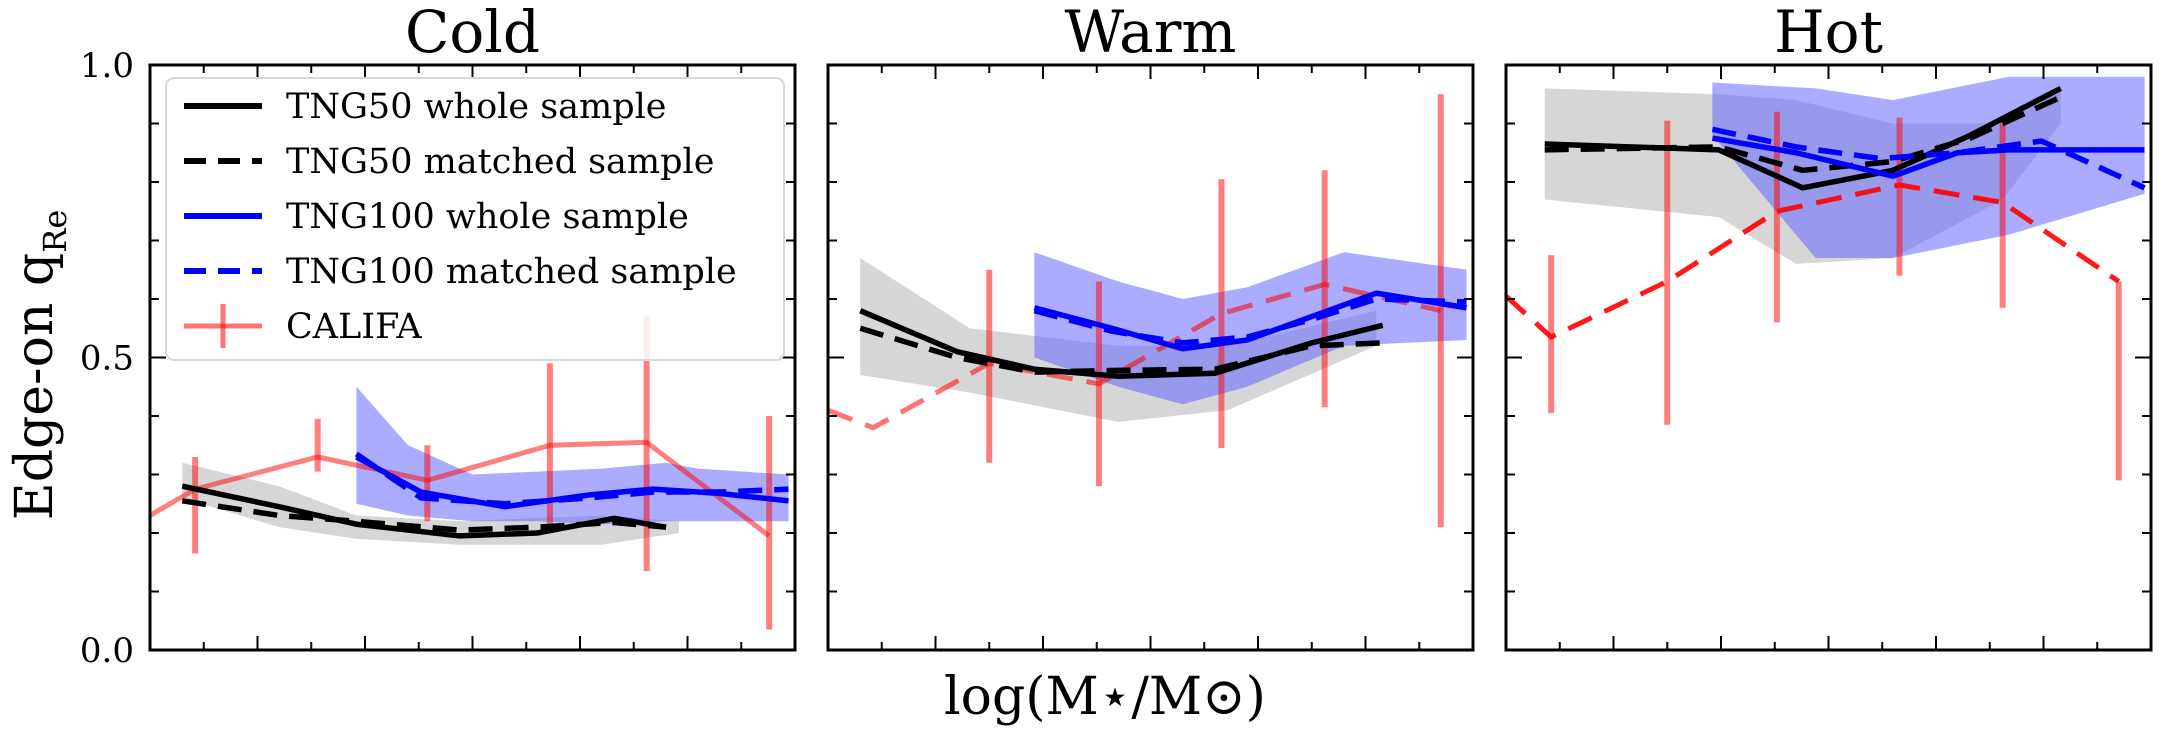 This screenshot has height=738, width=2160. What do you see at coordinates (107, 66) in the screenshot?
I see `y-tick-label: 1.0` at bounding box center [107, 66].